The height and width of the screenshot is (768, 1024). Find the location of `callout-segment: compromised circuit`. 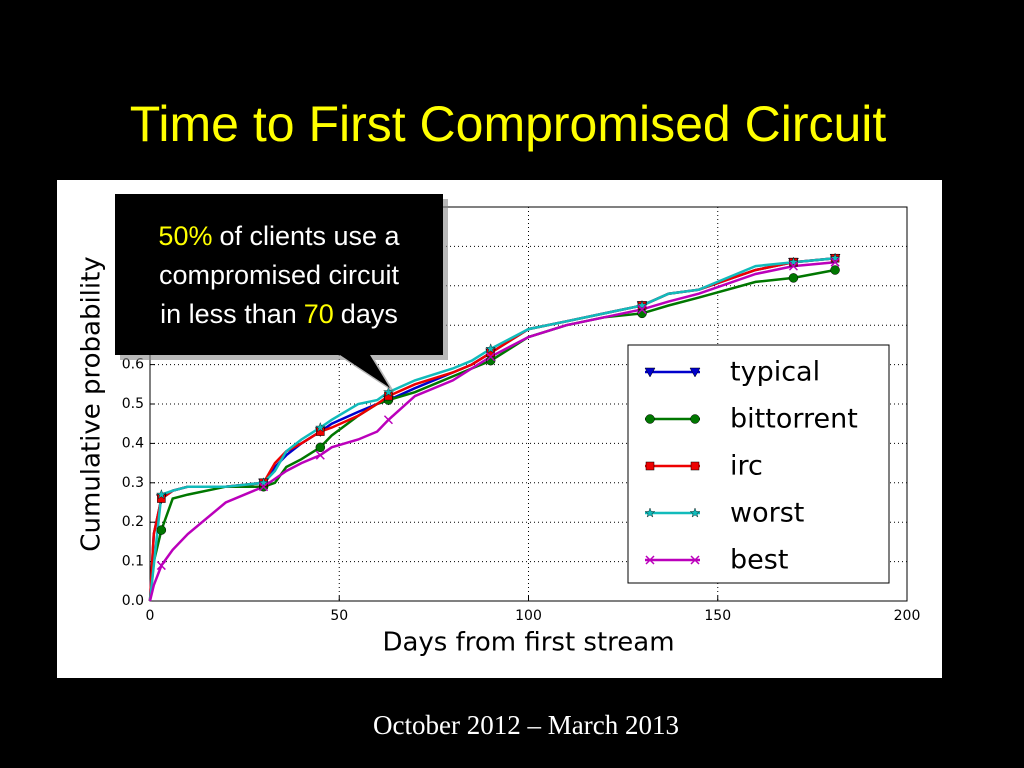

callout-segment: compromised circuit is located at coordinates (279, 275).